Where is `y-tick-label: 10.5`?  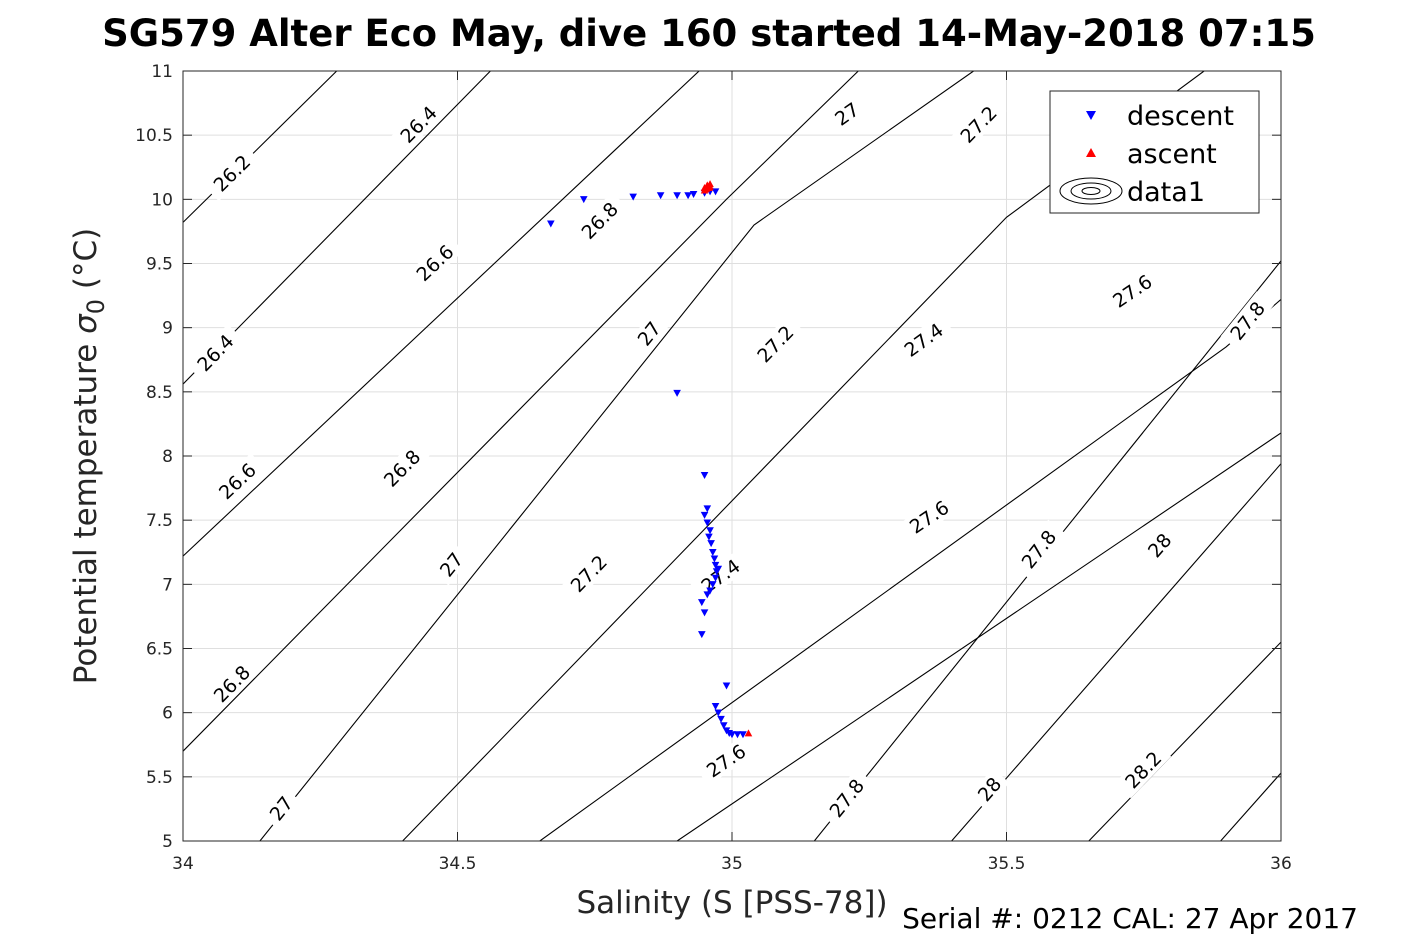
y-tick-label: 10.5 is located at coordinates (154, 136).